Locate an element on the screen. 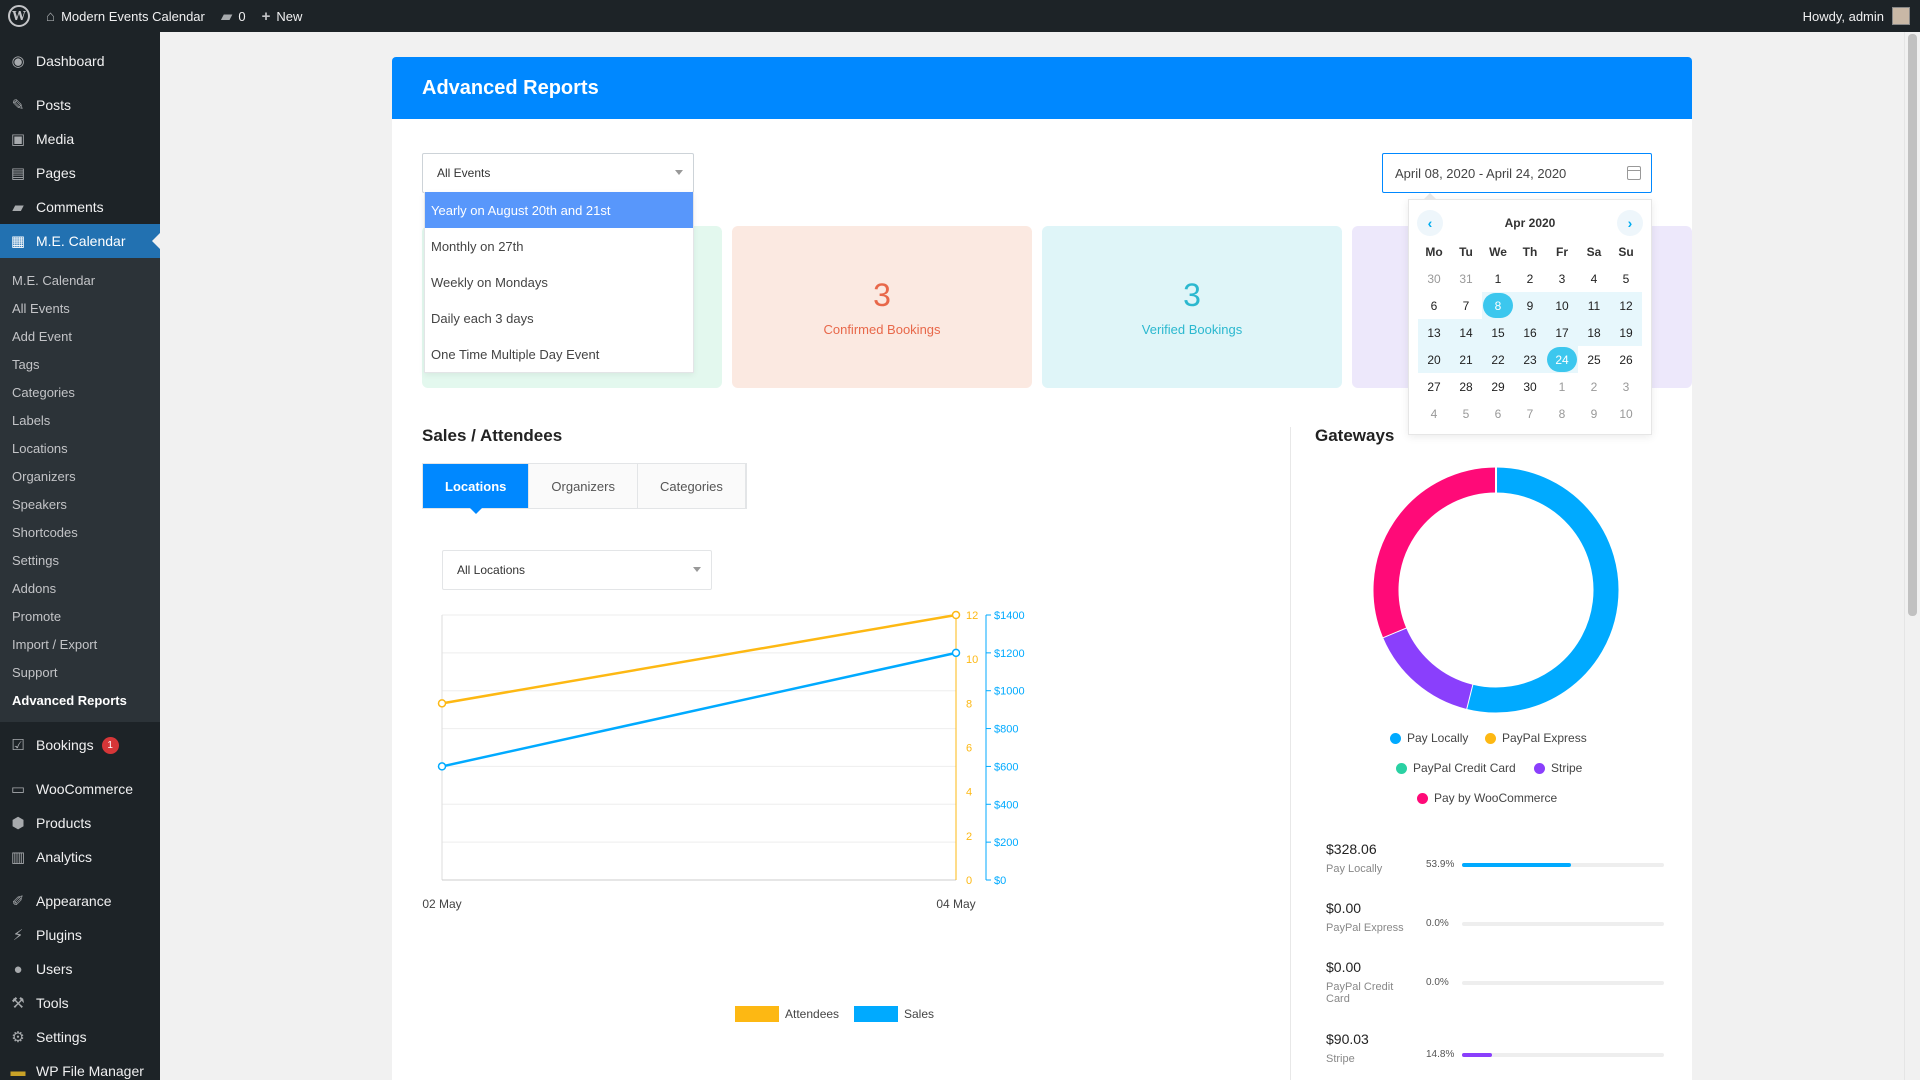 The width and height of the screenshot is (1920, 1080). calendar-day: 27 is located at coordinates (1434, 386).